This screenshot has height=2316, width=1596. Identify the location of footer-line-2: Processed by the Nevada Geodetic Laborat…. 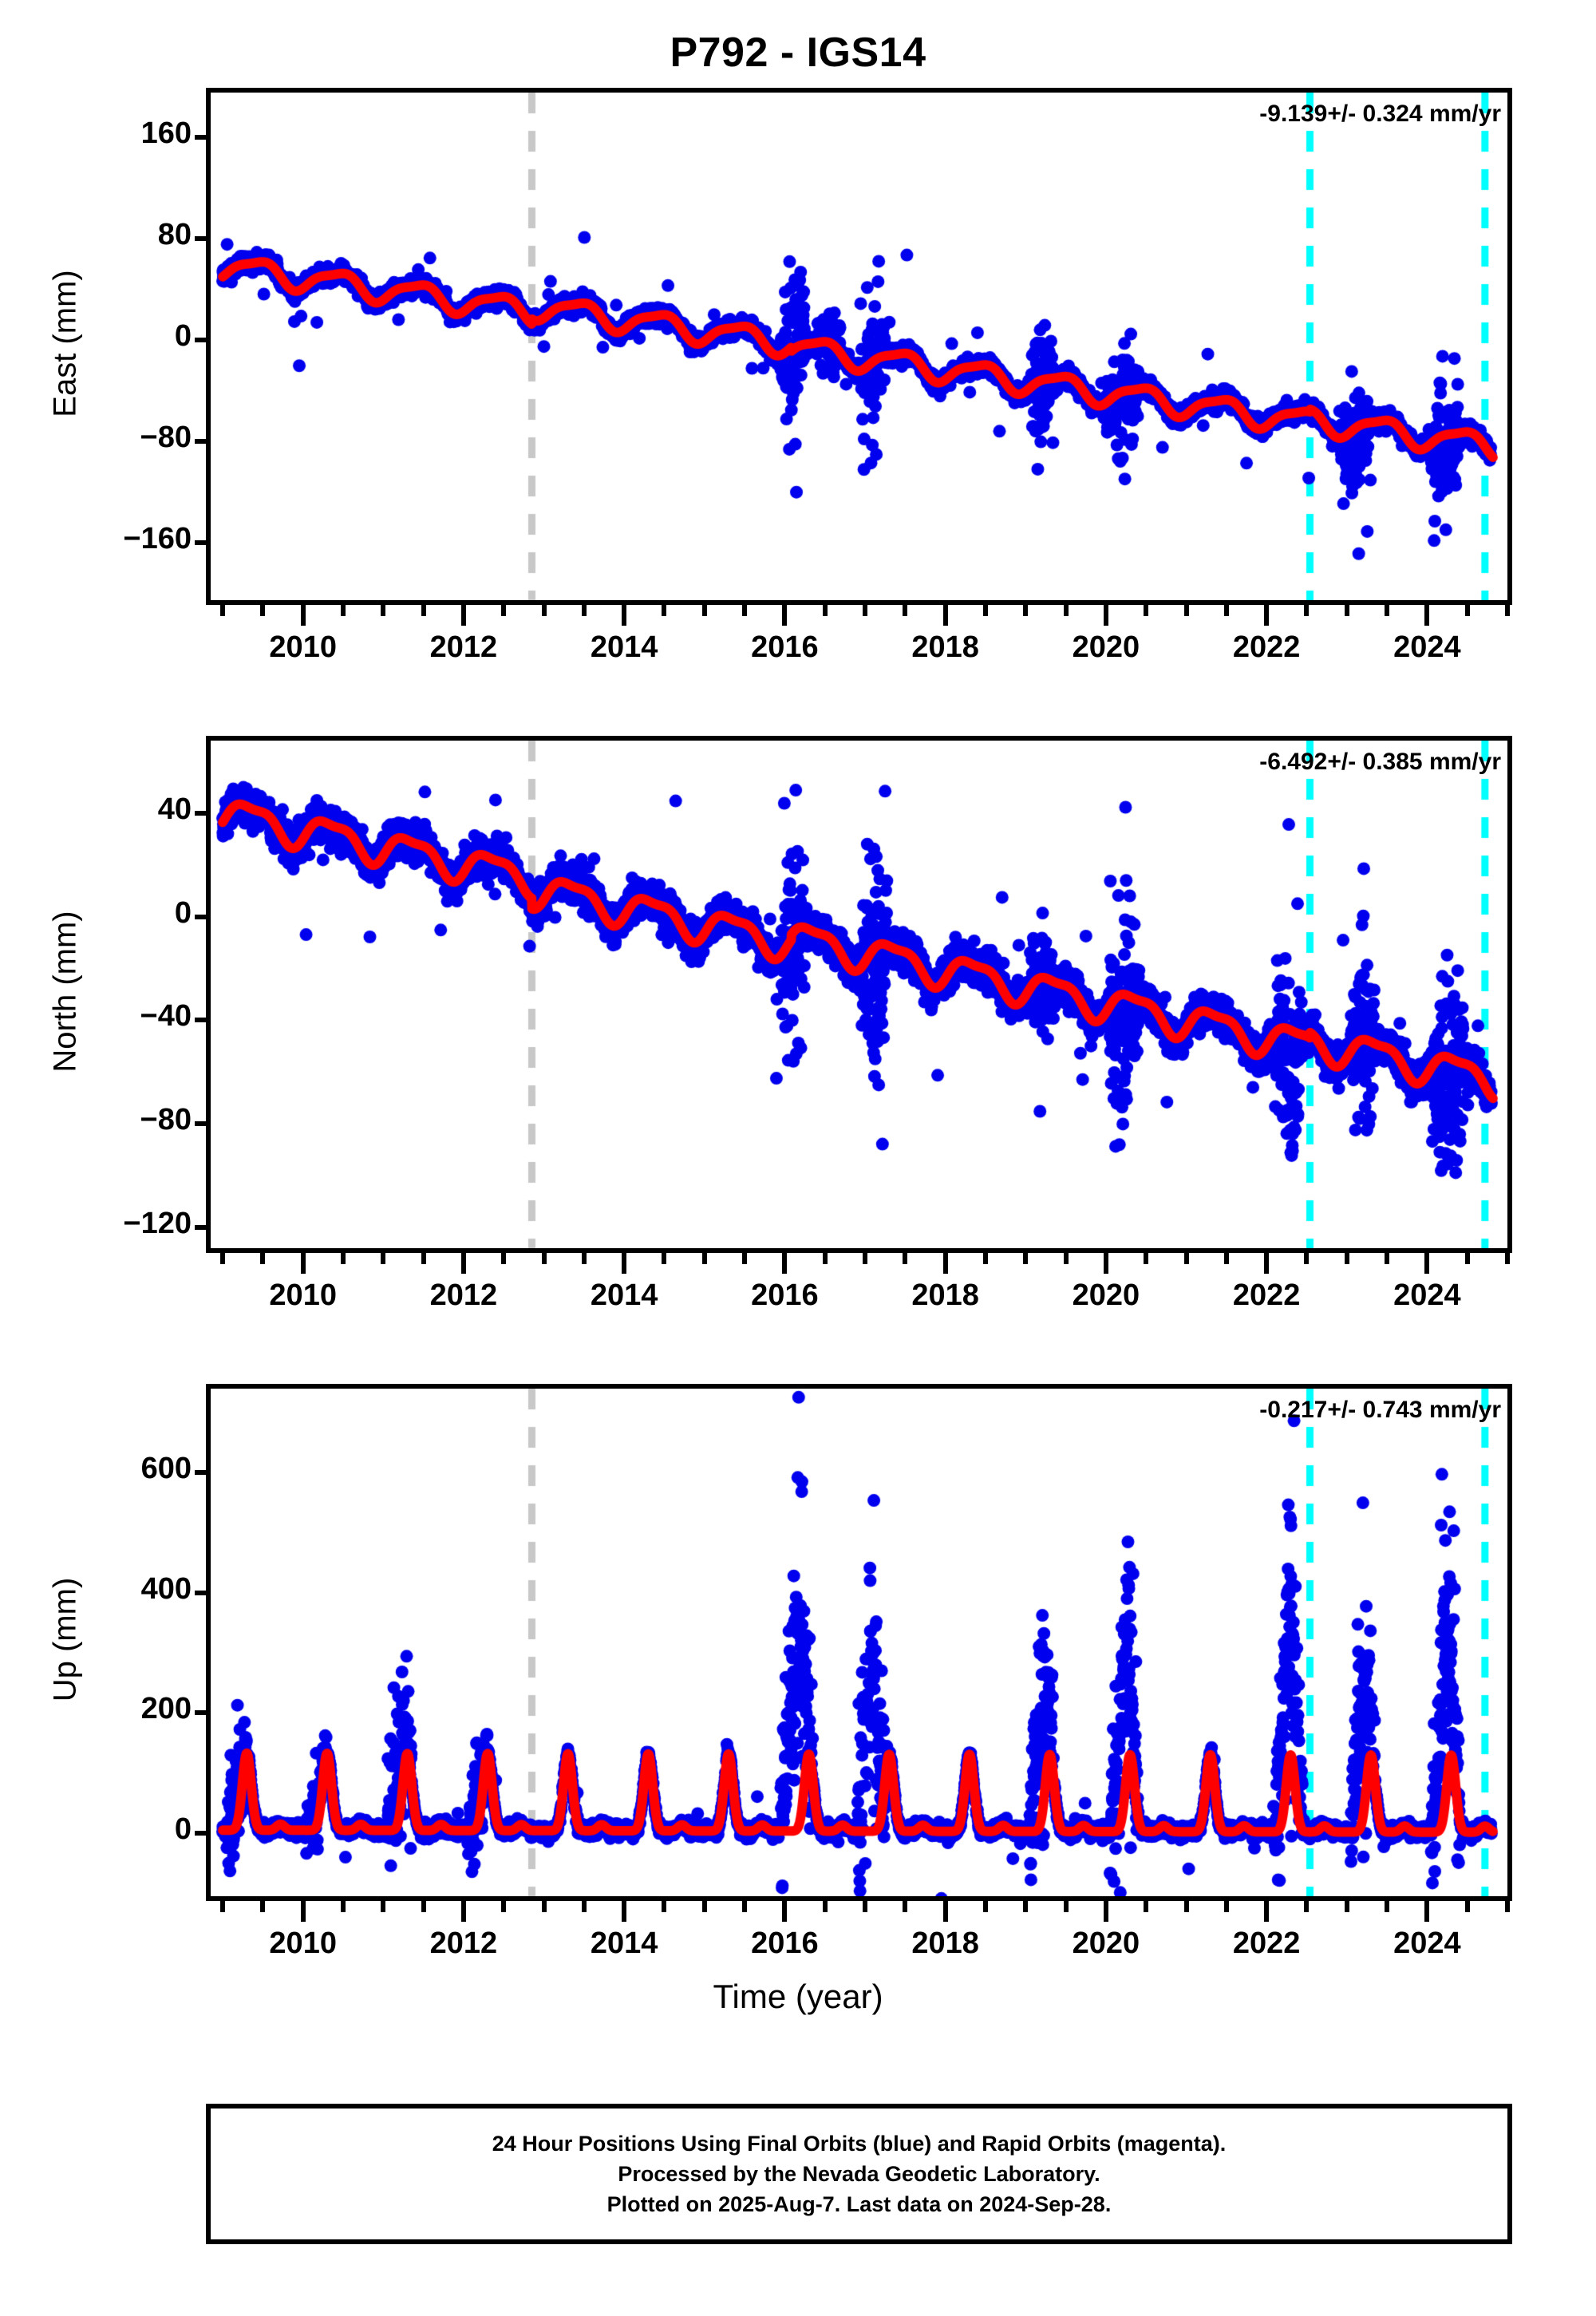
(859, 2173).